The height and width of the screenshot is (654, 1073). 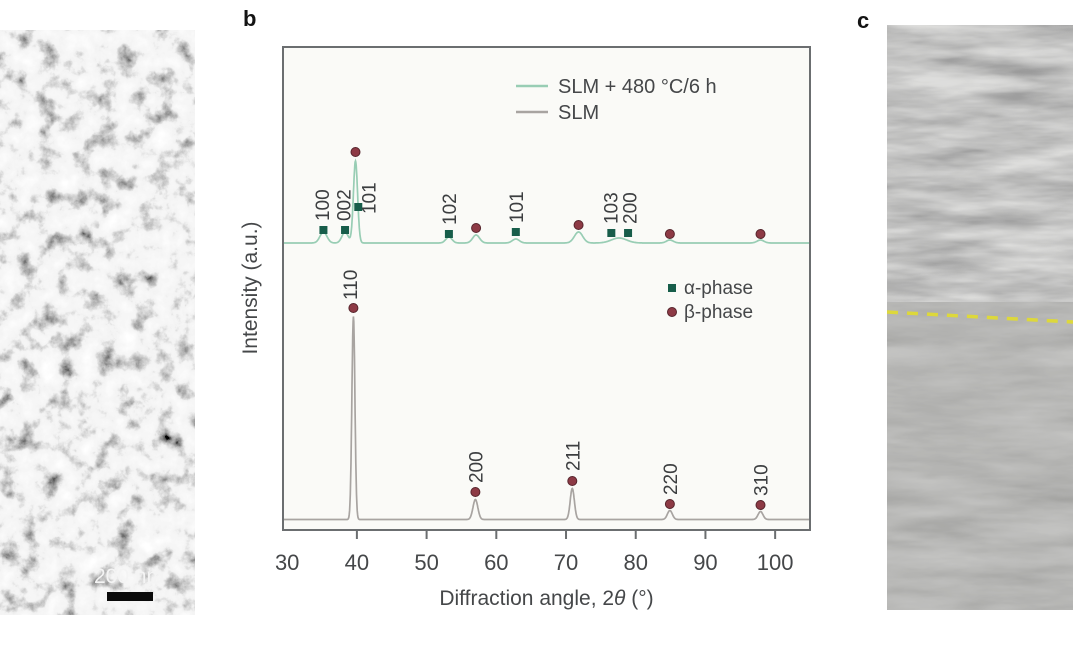 What do you see at coordinates (287, 562) in the screenshot?
I see `x-tick-label: 30` at bounding box center [287, 562].